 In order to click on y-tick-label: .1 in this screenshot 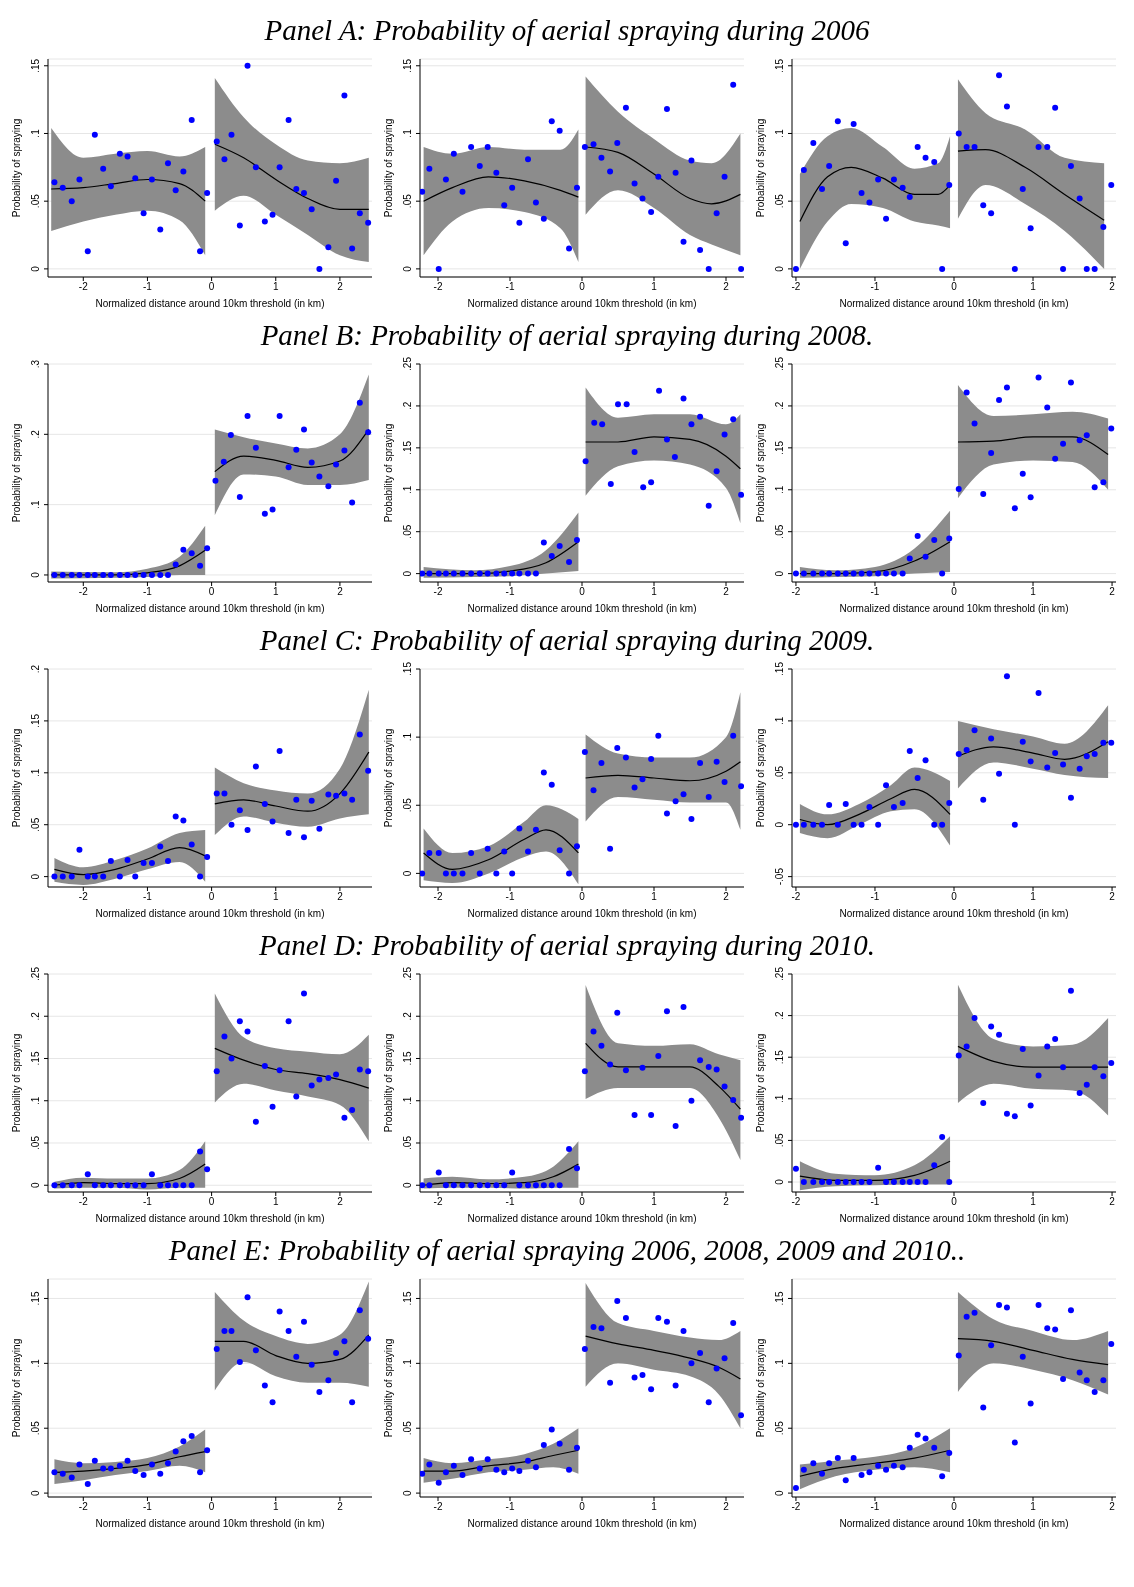, I will do `click(779, 1363)`.